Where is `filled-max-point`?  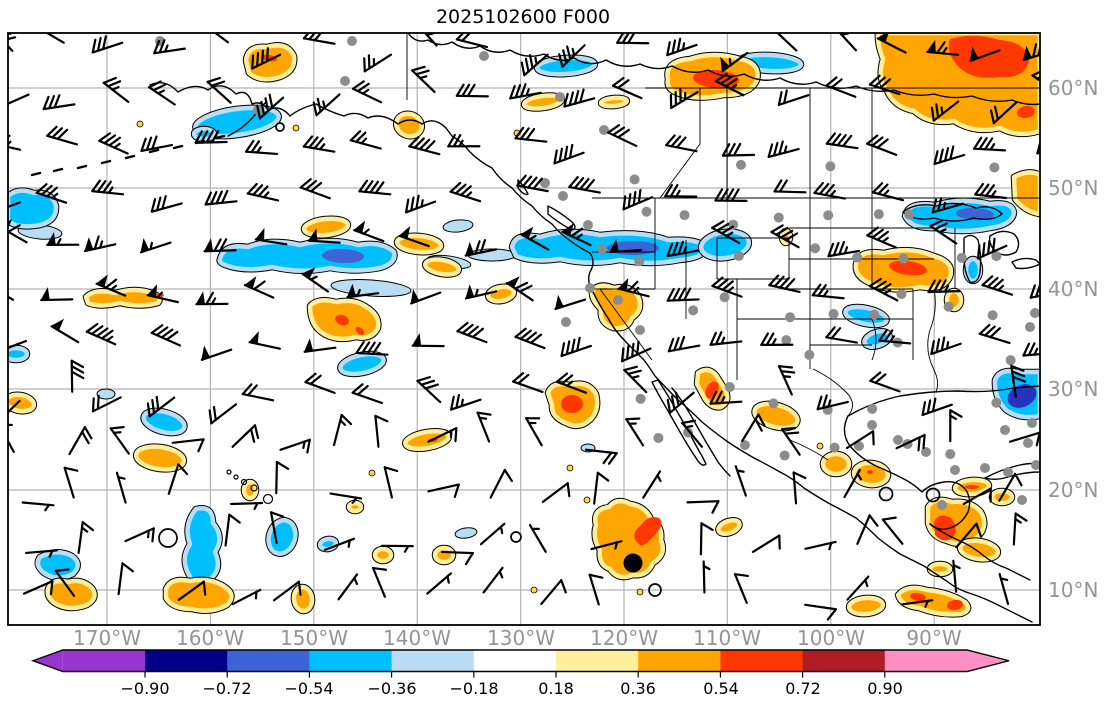 filled-max-point is located at coordinates (633, 563).